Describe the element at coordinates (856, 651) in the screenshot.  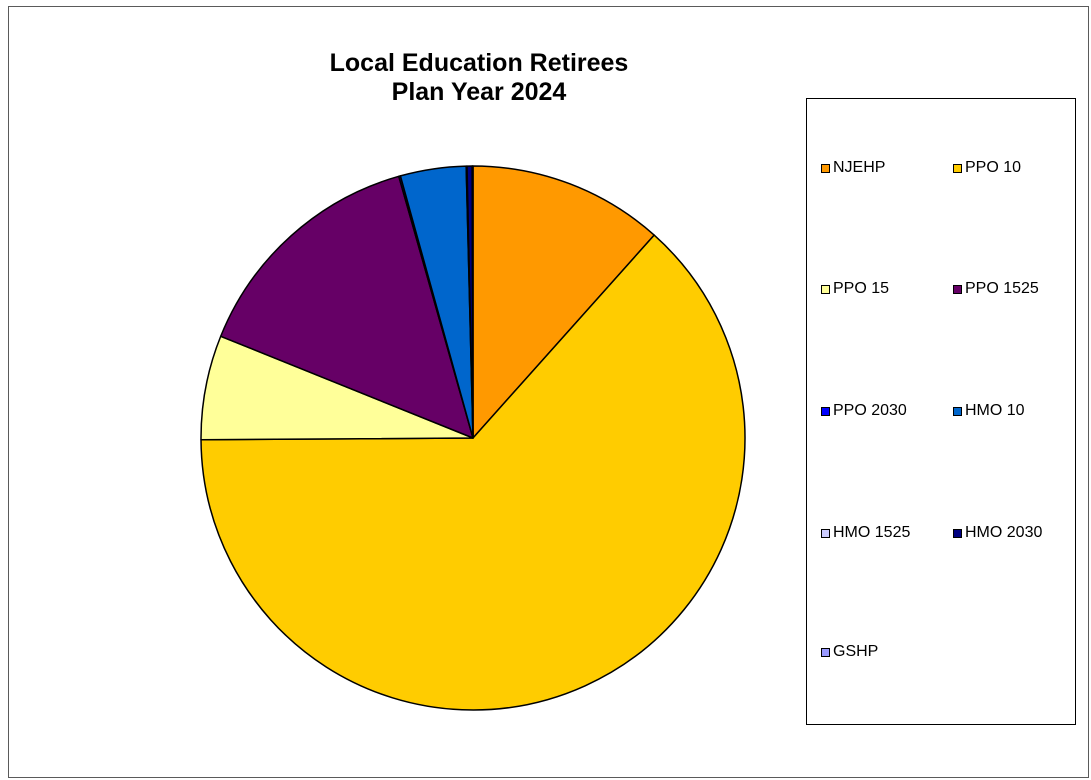
I see `legend-label: GSHP` at that location.